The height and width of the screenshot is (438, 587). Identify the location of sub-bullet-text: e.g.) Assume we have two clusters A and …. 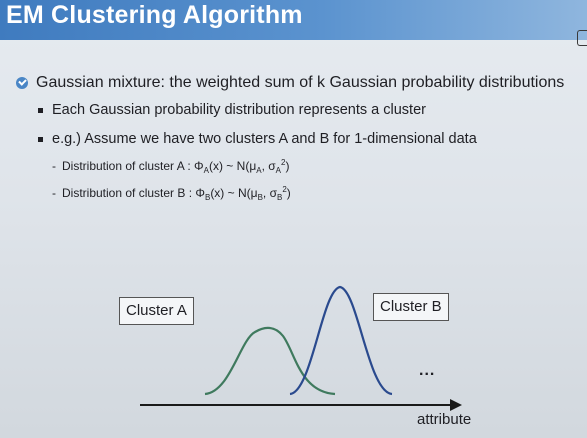
(264, 139).